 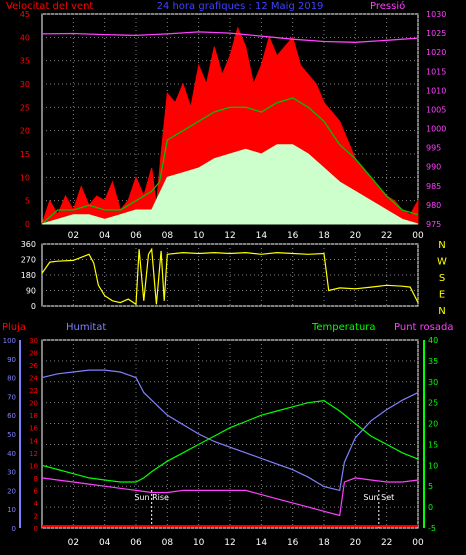 I want to click on direction-series, so click(x=230, y=276).